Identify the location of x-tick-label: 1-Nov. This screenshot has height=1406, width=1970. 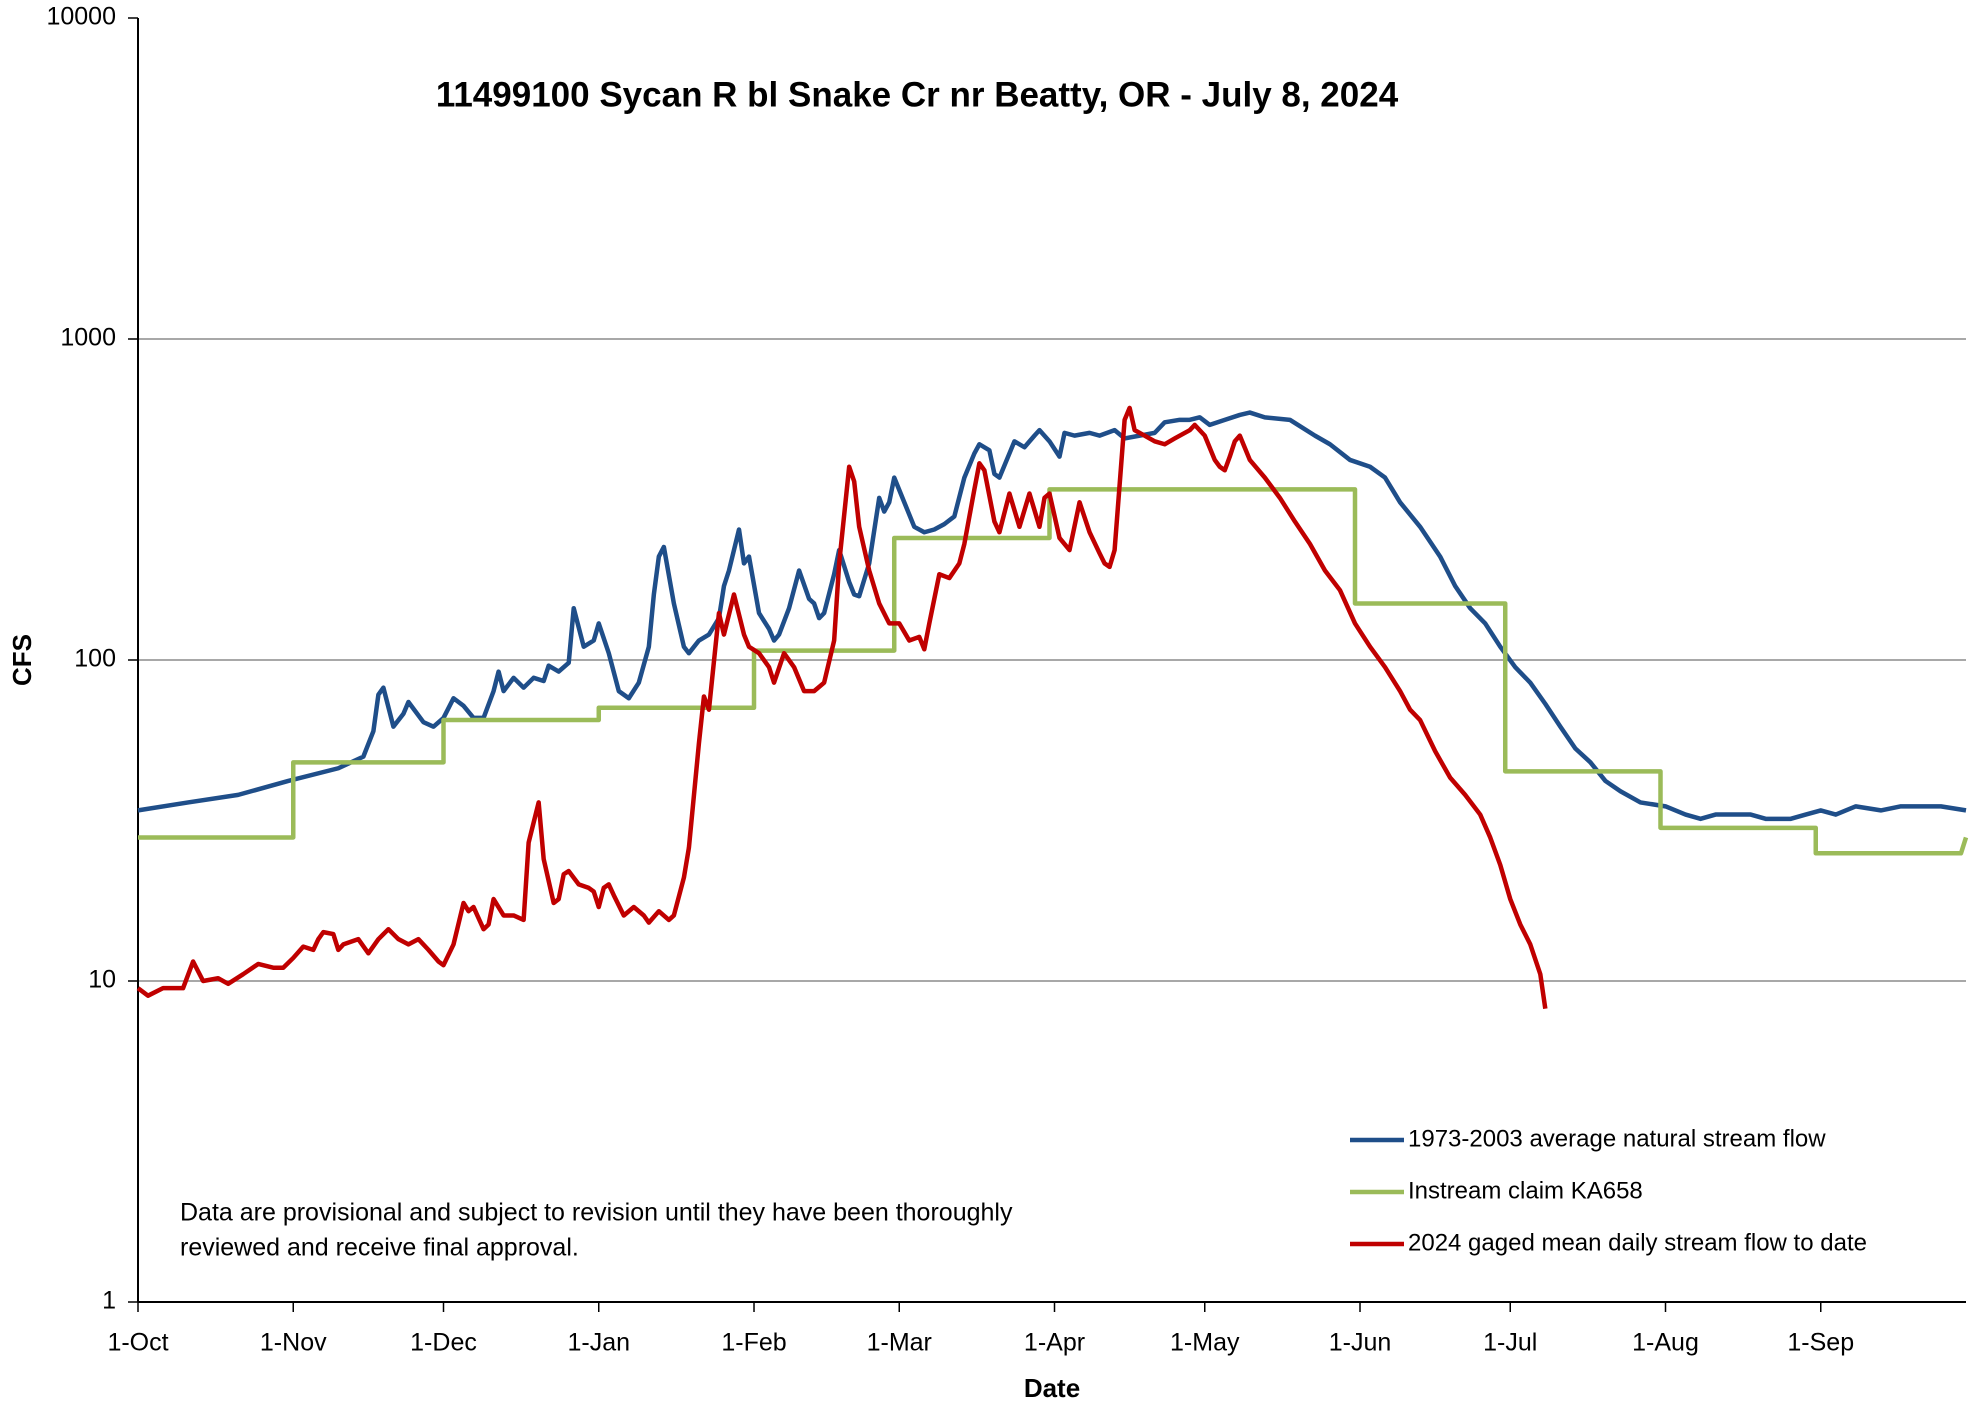
(293, 1343).